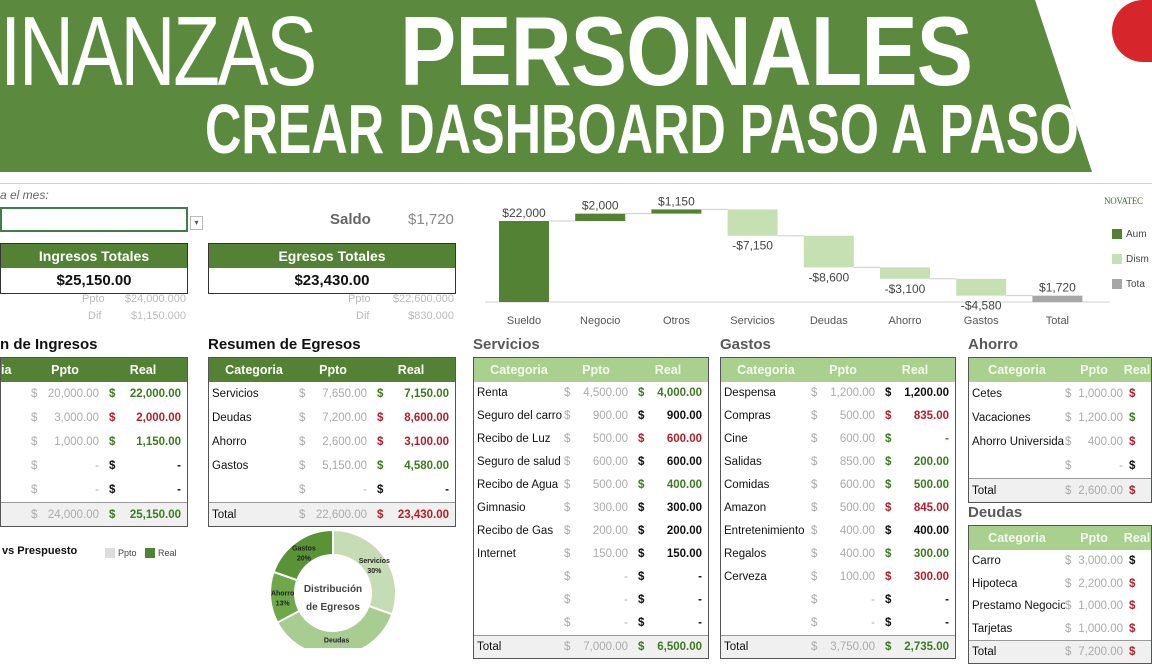  Describe the element at coordinates (591, 531) in the screenshot. I see `table-row: Recibo de Gas $200.00 $200.00` at that location.